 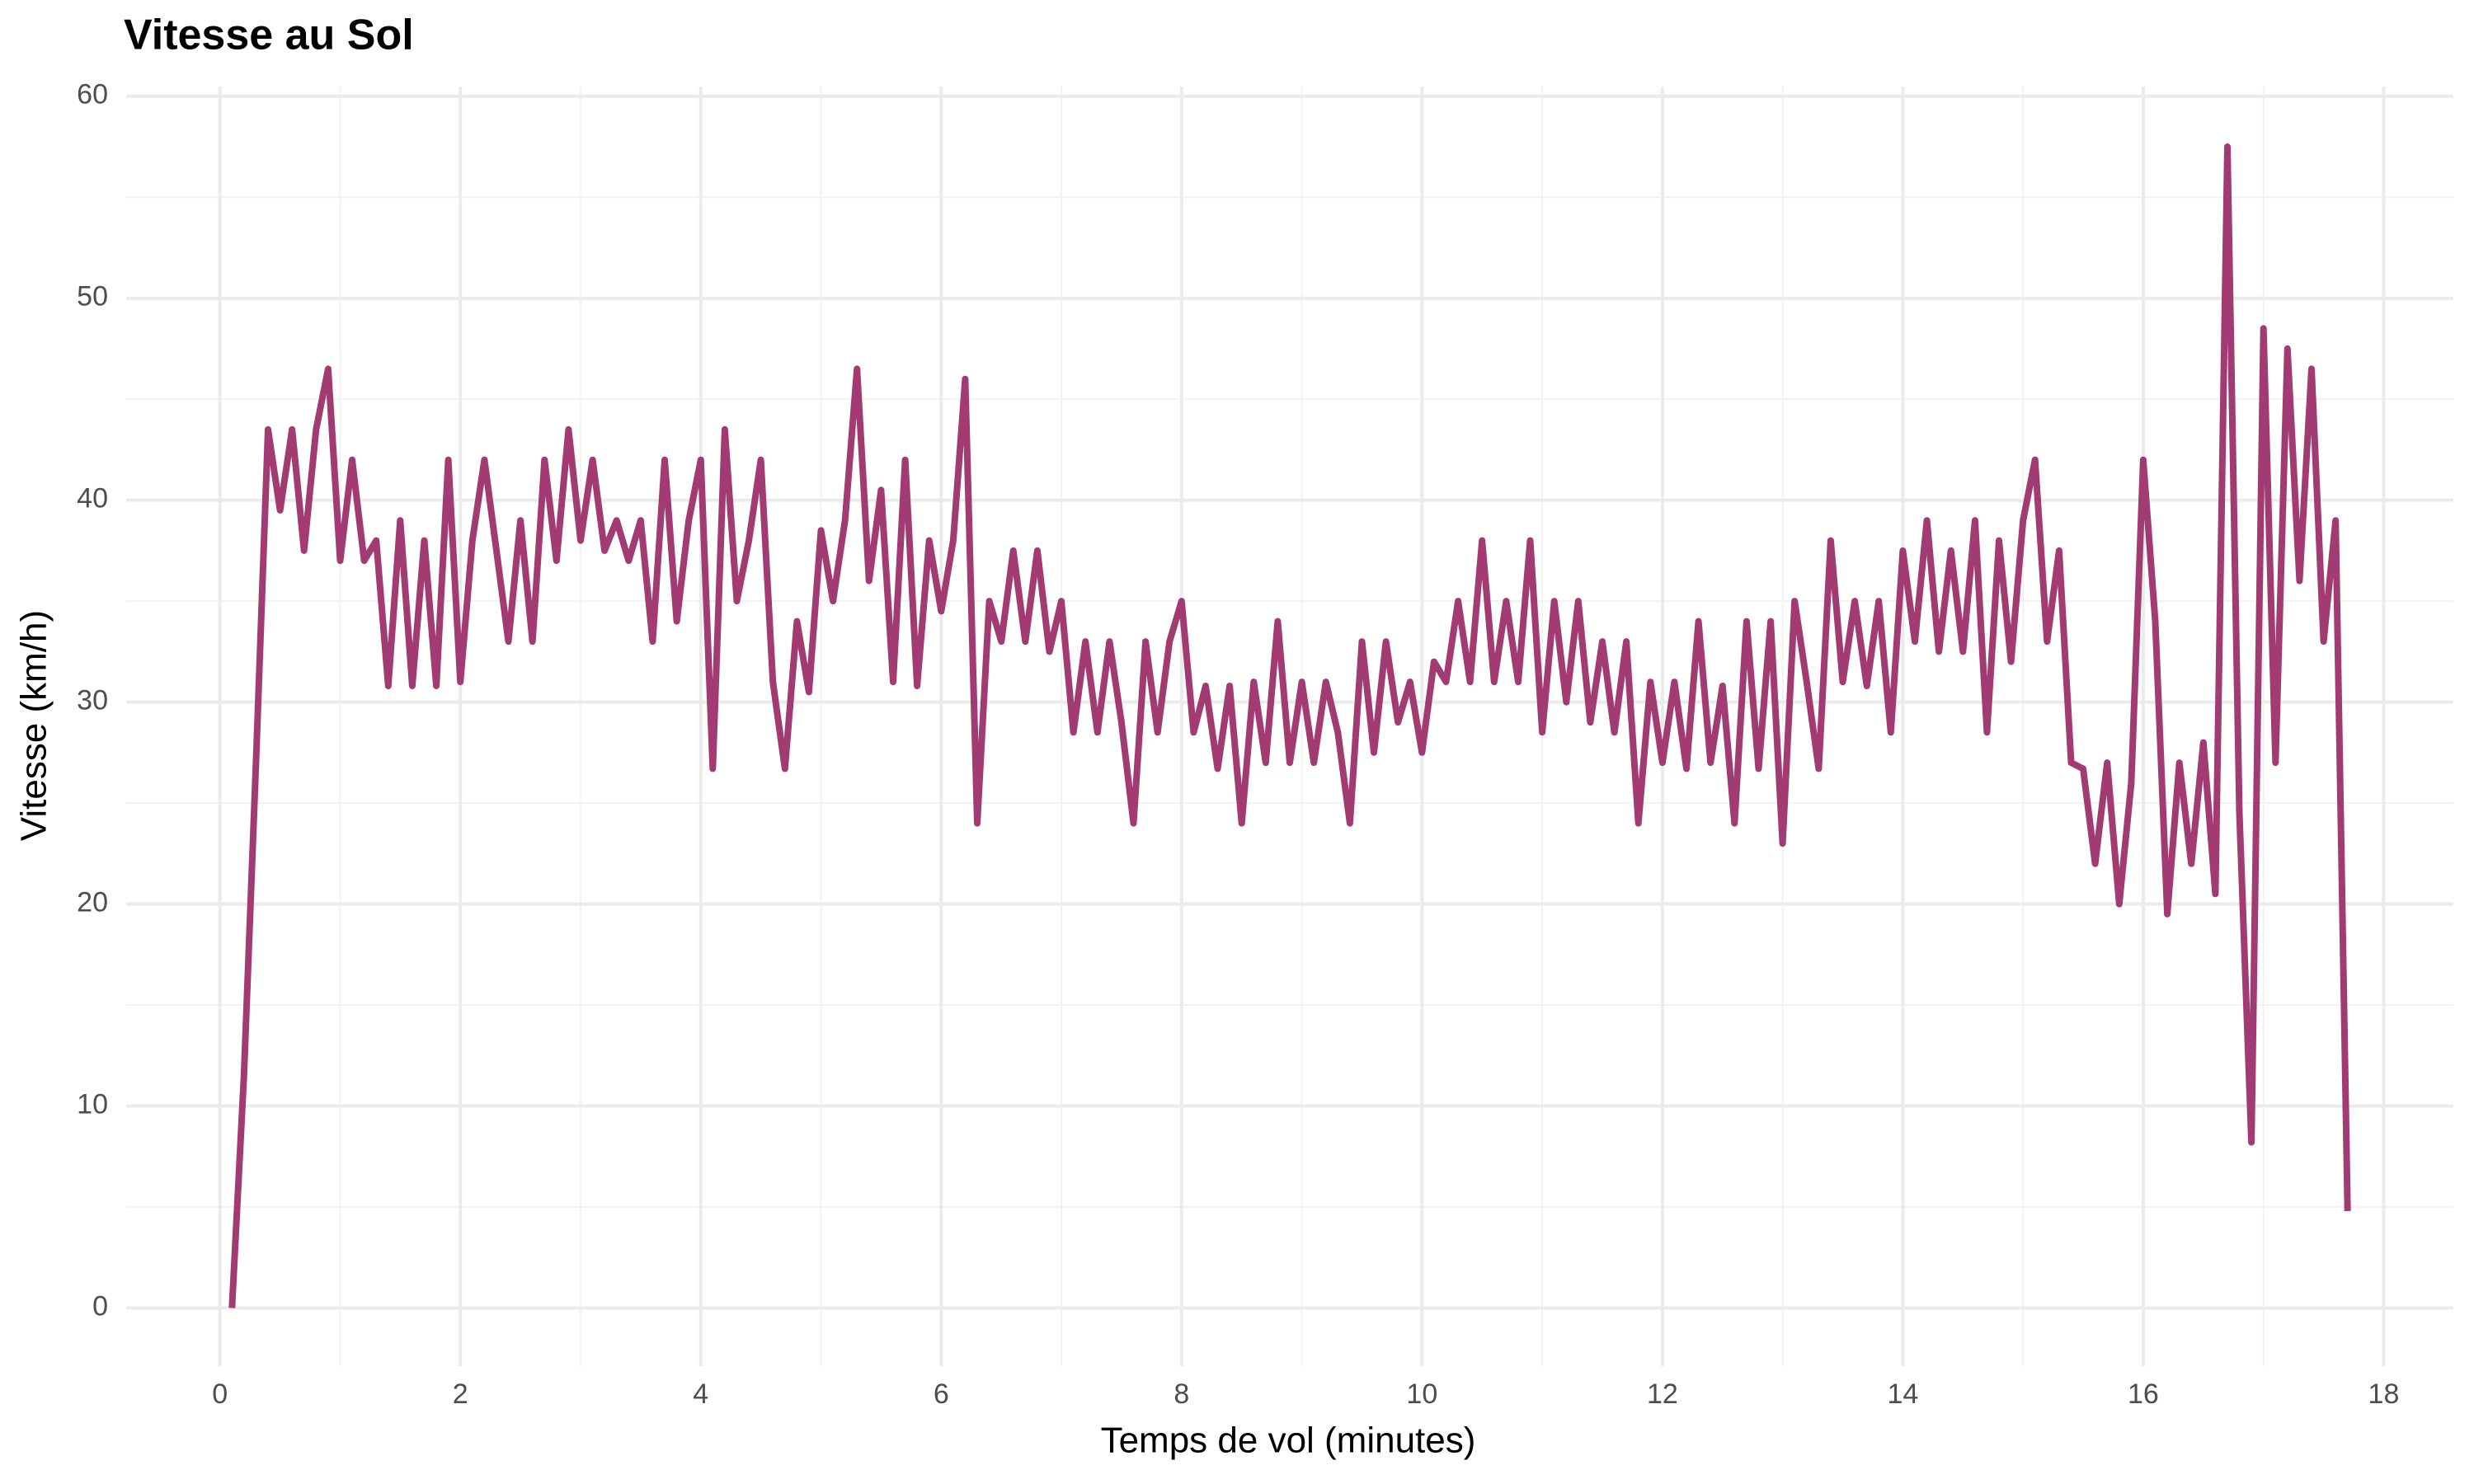 I want to click on y-tick-label: 0, so click(x=100, y=1306).